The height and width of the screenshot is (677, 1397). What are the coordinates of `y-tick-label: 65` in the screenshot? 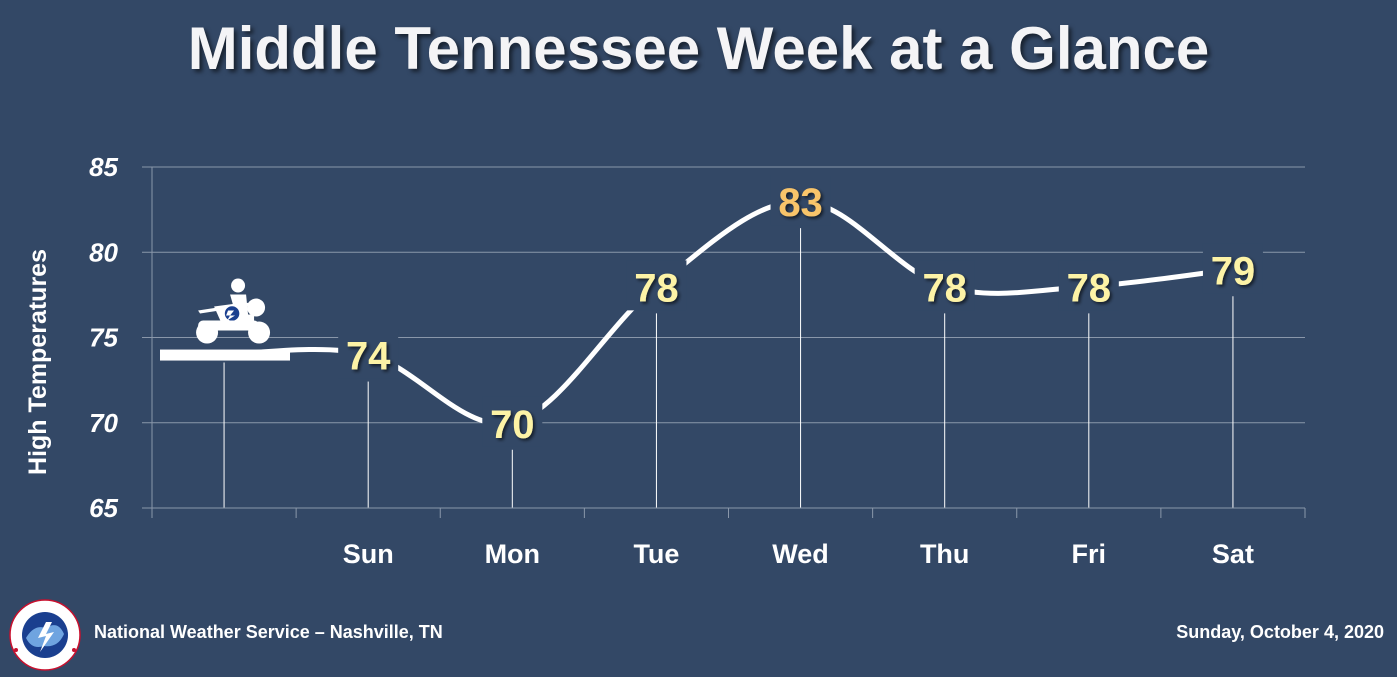 It's located at (103, 508).